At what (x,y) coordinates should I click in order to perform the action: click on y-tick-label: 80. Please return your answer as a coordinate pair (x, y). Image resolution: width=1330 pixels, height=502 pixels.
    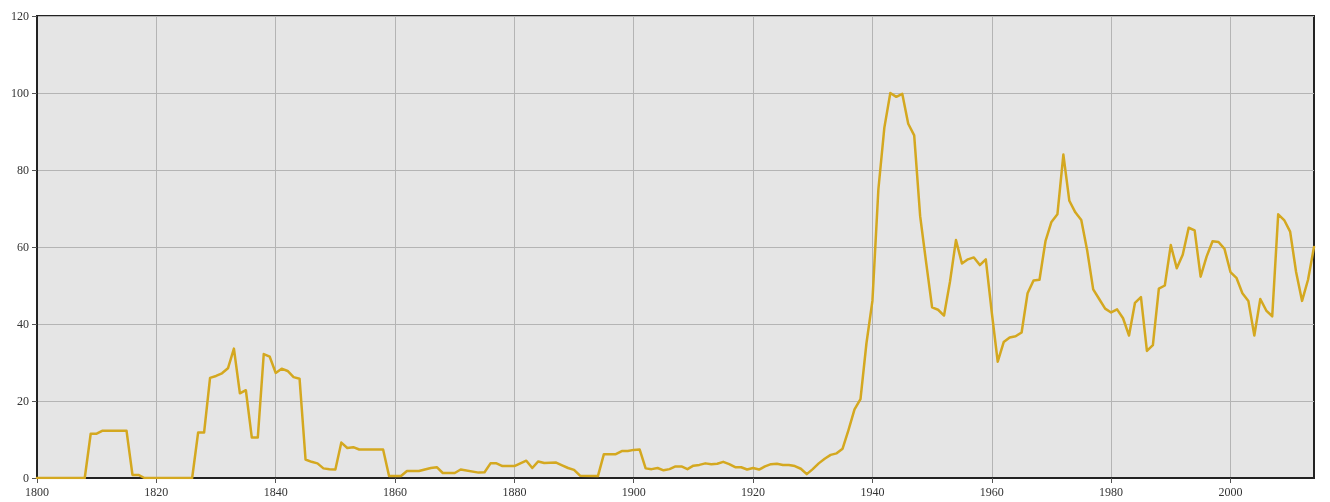
    Looking at the image, I should click on (23, 170).